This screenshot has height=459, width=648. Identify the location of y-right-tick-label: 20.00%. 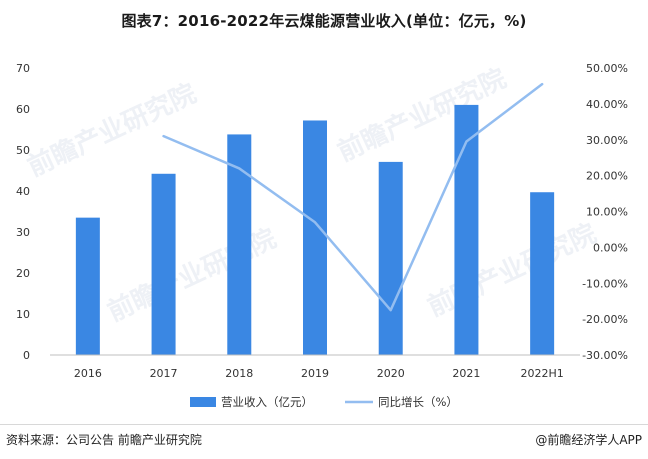
(607, 176).